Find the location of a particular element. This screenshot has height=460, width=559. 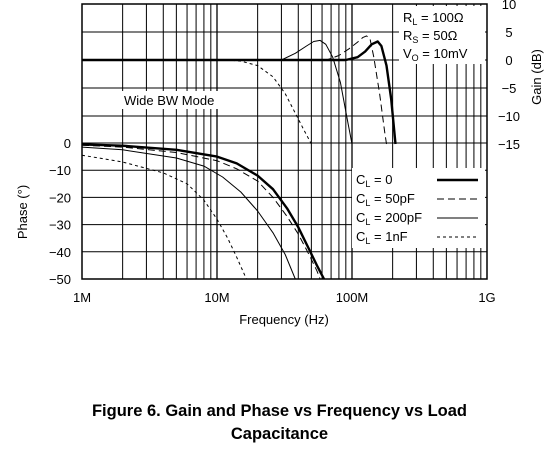

gain-curve-shortdash is located at coordinates (197, 102).